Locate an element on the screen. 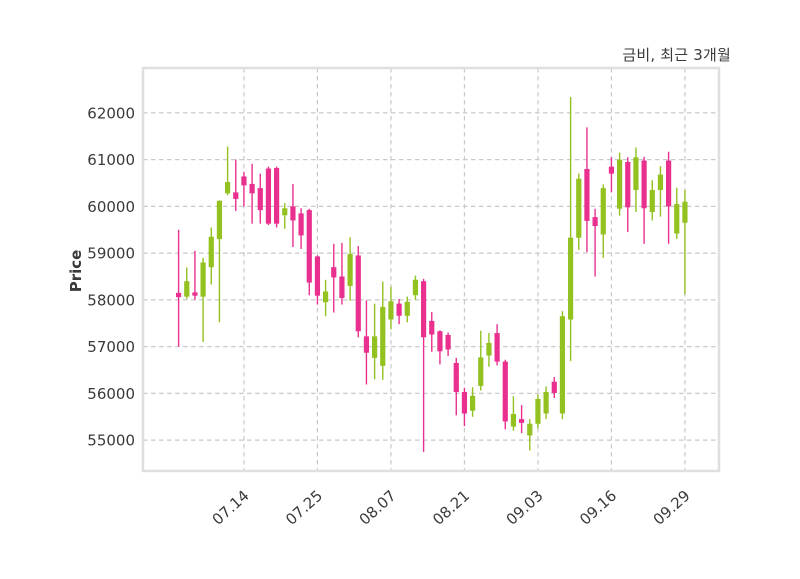 This screenshot has width=800, height=579. y-tick-label: 57000 is located at coordinates (111, 347).